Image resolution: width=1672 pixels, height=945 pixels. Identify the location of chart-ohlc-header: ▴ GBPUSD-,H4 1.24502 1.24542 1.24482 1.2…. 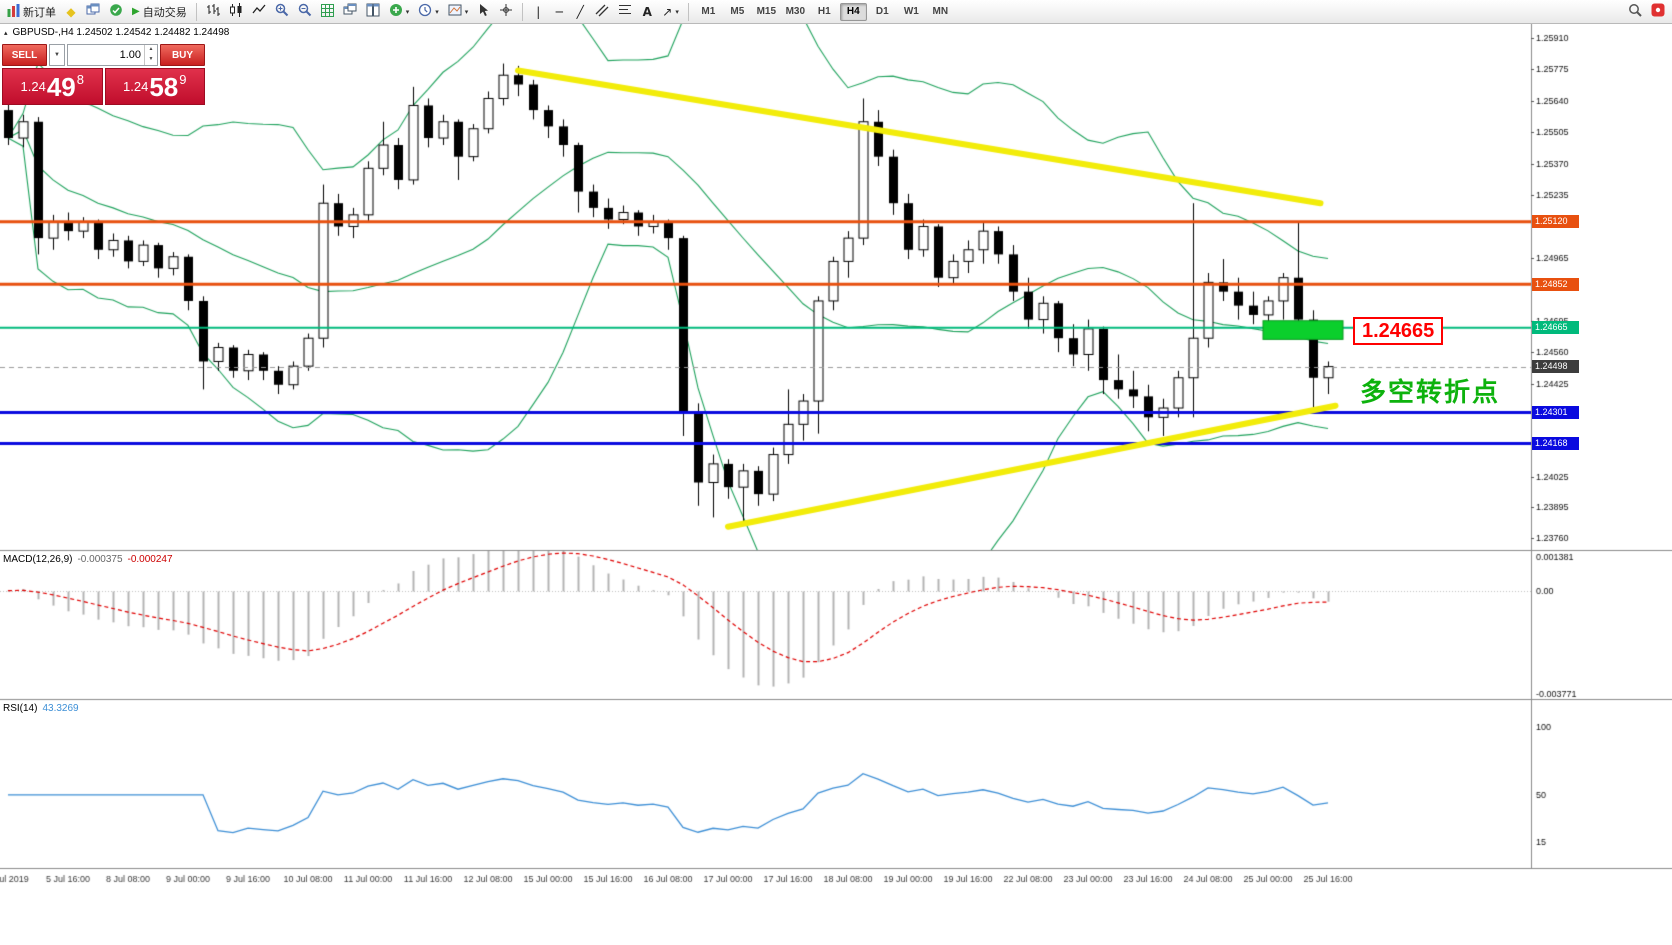
(116, 32).